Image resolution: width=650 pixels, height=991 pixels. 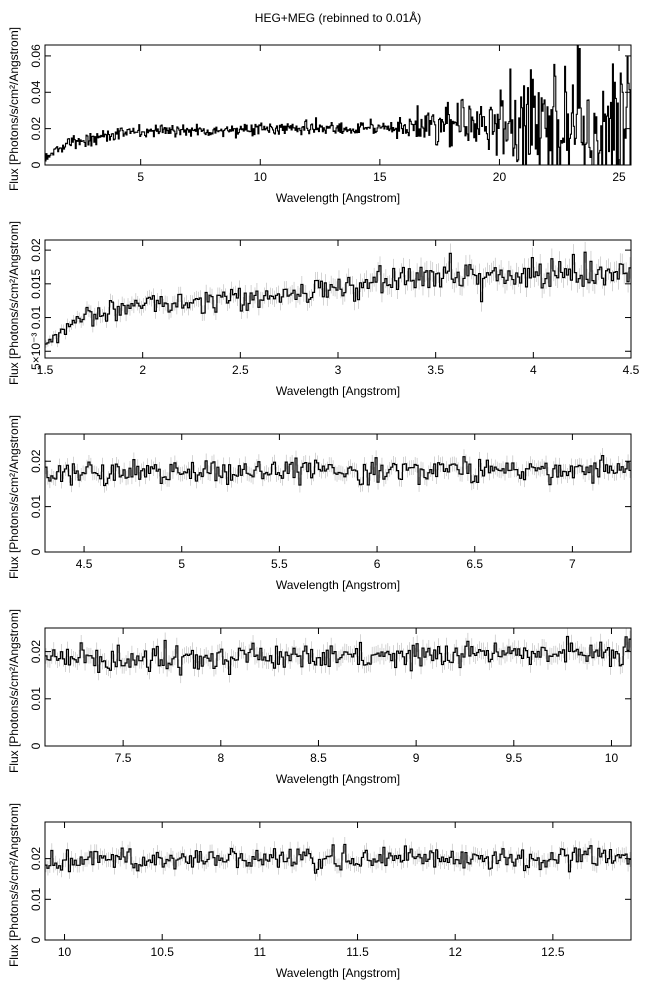 What do you see at coordinates (220, 758) in the screenshot?
I see `x-tick-label: 8` at bounding box center [220, 758].